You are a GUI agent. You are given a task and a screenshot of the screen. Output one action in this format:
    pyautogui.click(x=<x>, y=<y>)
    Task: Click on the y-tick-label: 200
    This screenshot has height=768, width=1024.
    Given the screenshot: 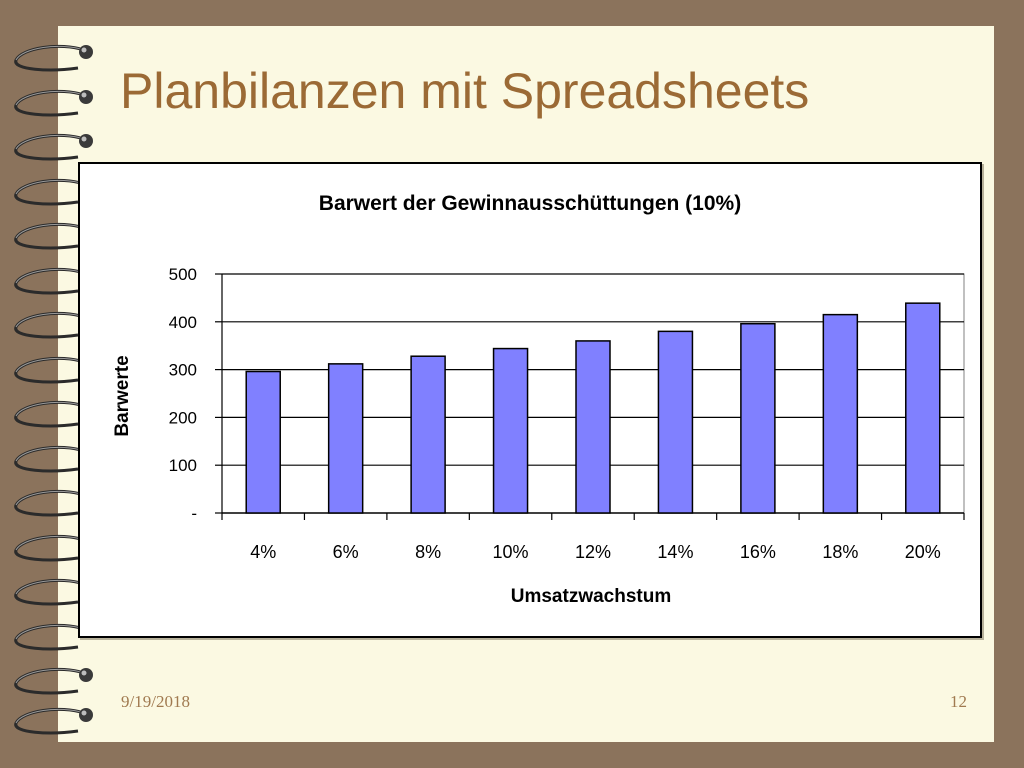 What is the action you would take?
    pyautogui.click(x=183, y=417)
    